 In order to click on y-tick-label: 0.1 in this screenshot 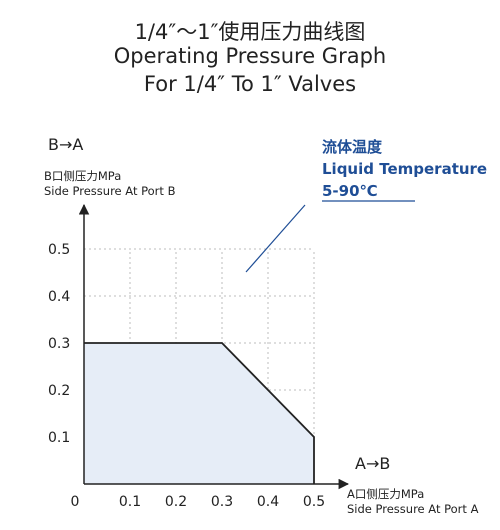, I will do `click(59, 438)`.